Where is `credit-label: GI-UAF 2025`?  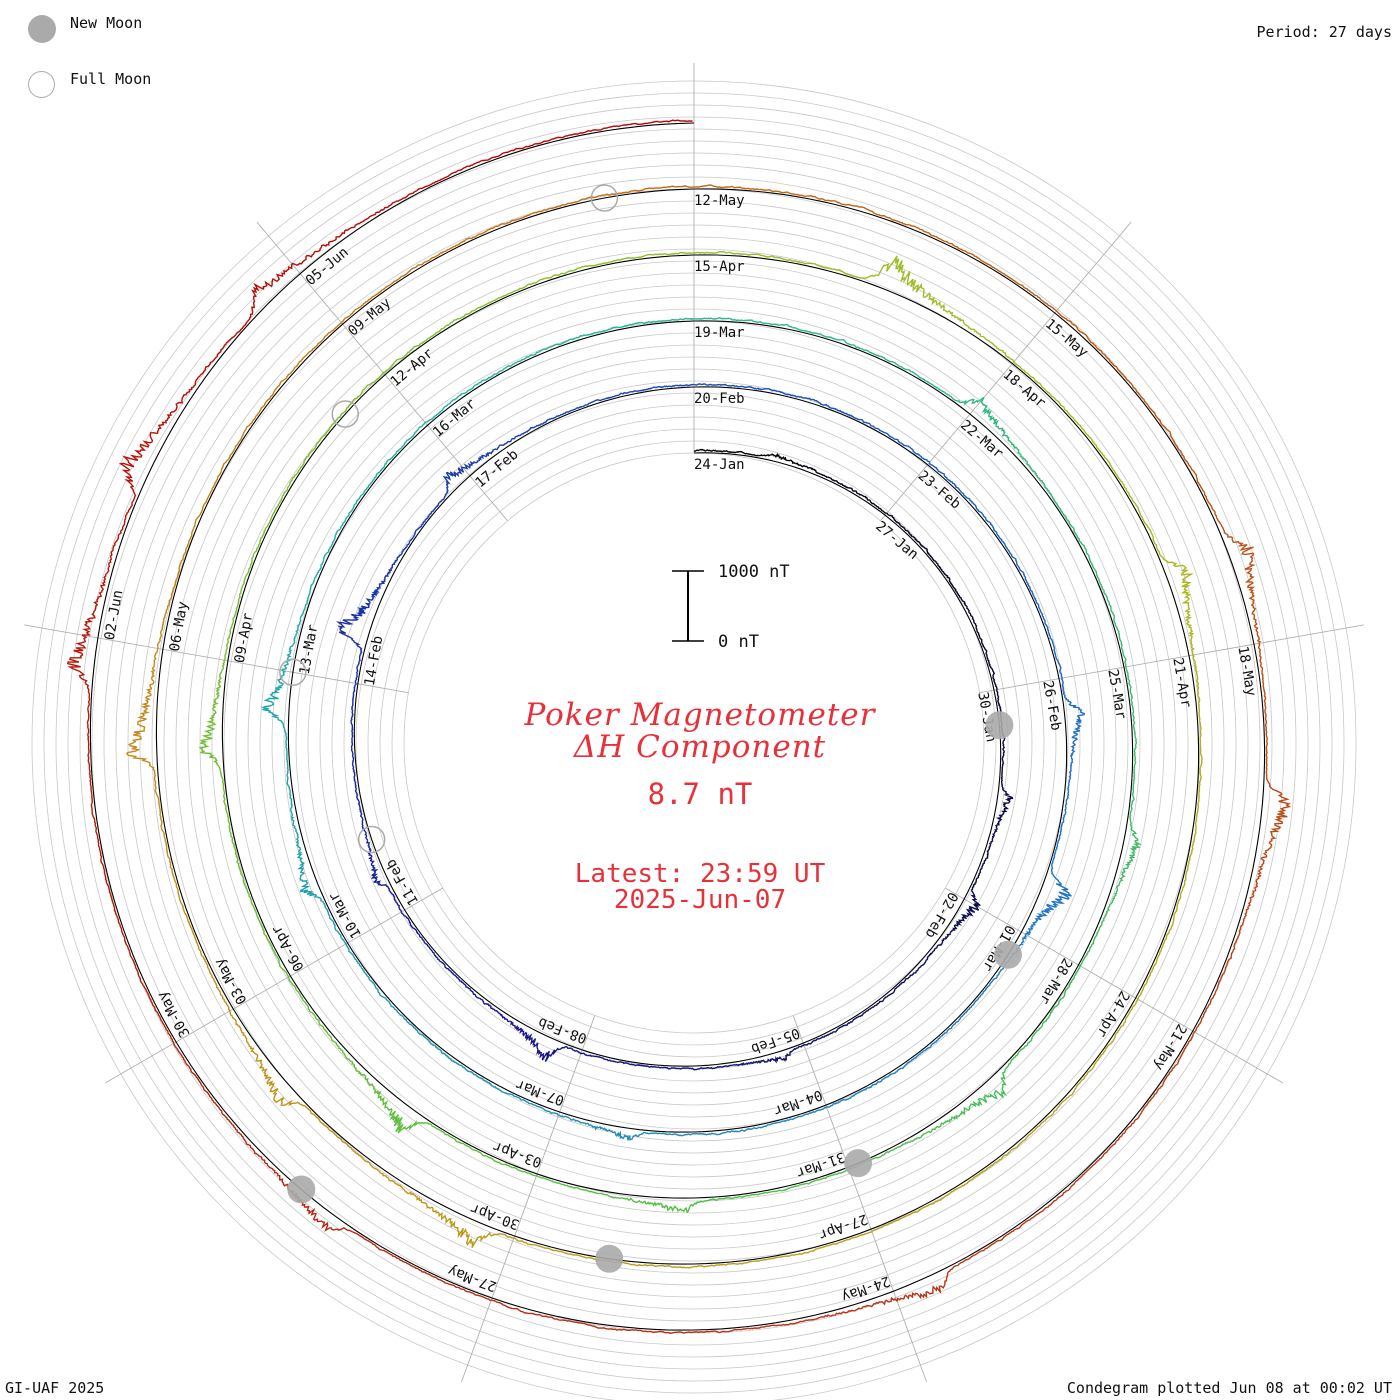 credit-label: GI-UAF 2025 is located at coordinates (55, 1388).